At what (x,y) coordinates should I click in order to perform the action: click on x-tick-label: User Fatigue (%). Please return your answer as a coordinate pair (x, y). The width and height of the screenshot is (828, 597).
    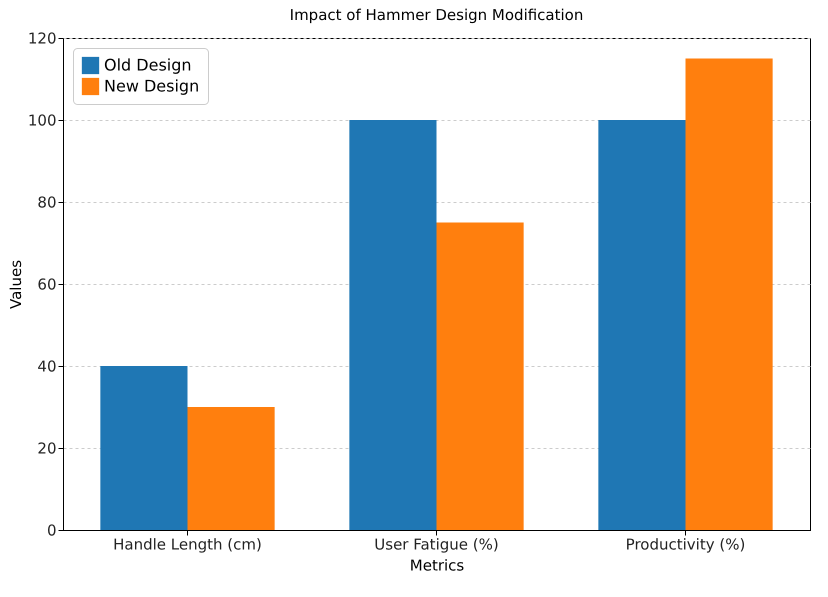
    Looking at the image, I should click on (436, 545).